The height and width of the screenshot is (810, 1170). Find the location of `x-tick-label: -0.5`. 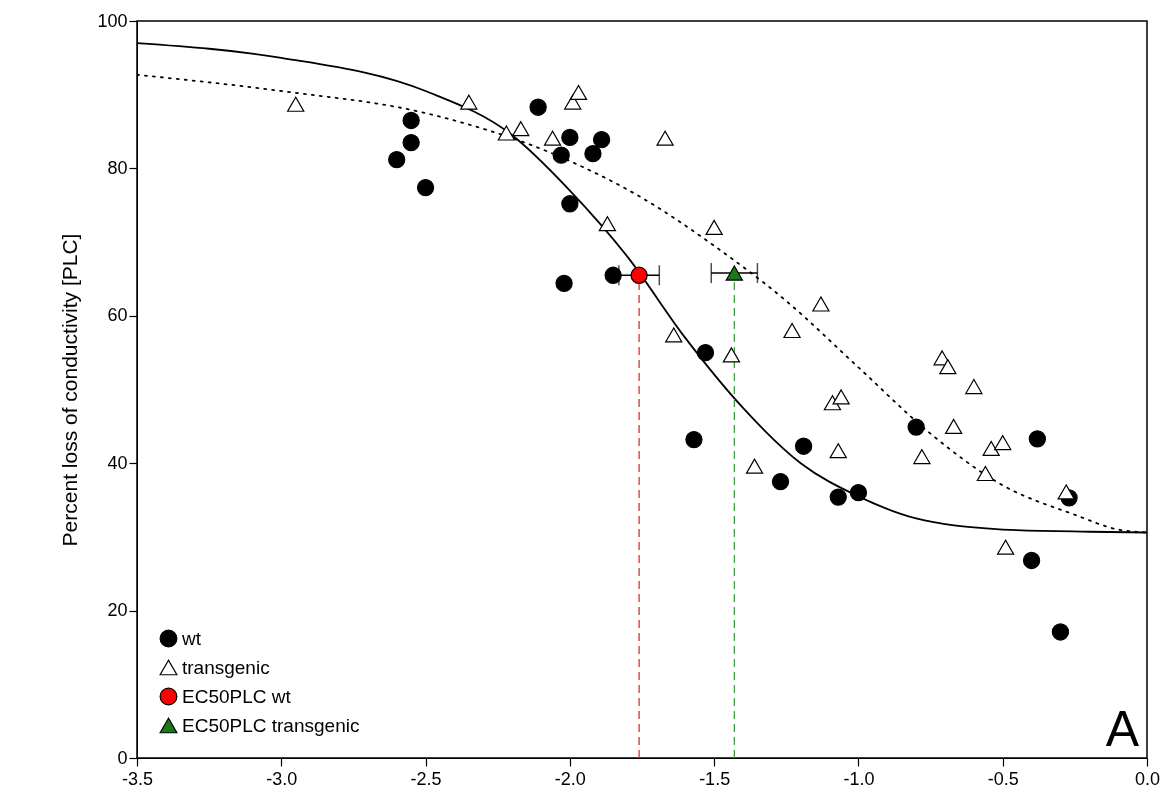

x-tick-label: -0.5 is located at coordinates (1003, 778).